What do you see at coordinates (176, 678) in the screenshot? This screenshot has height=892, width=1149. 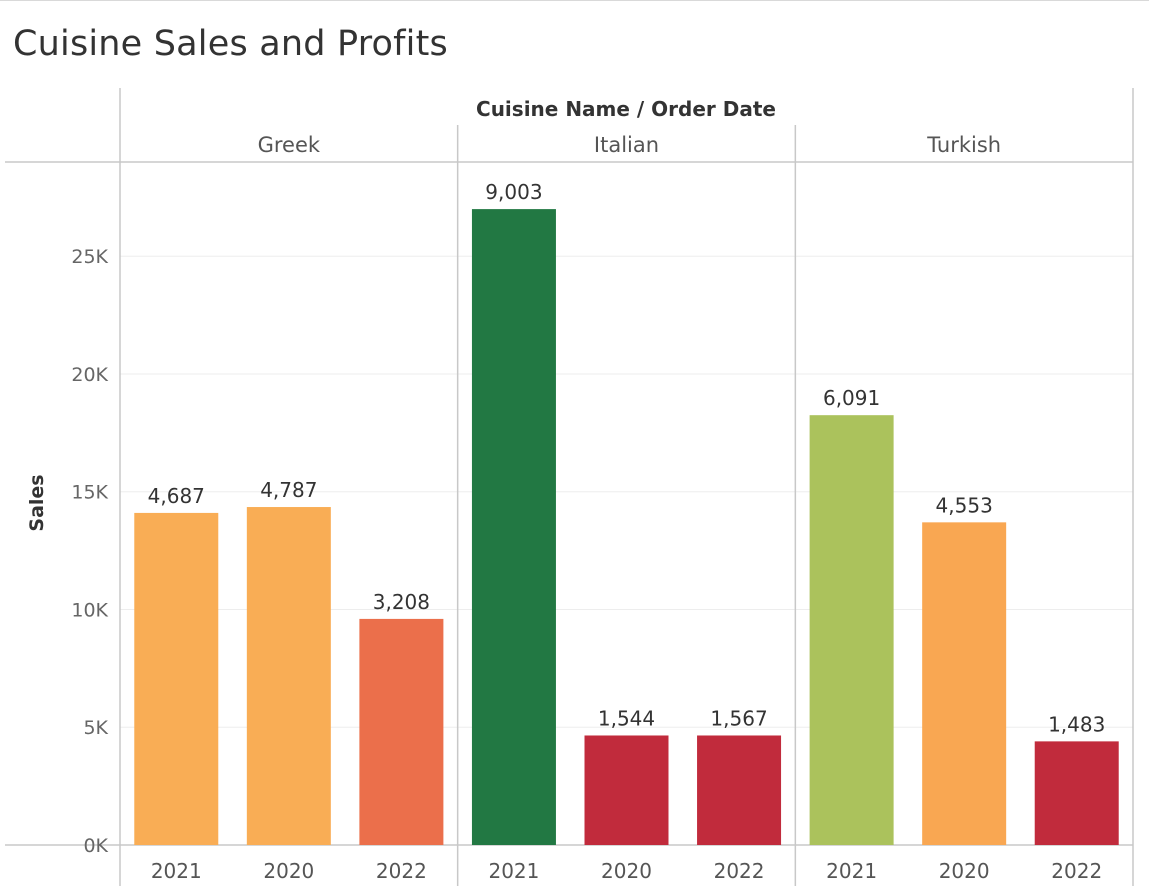 I see `bar-greek-2021` at bounding box center [176, 678].